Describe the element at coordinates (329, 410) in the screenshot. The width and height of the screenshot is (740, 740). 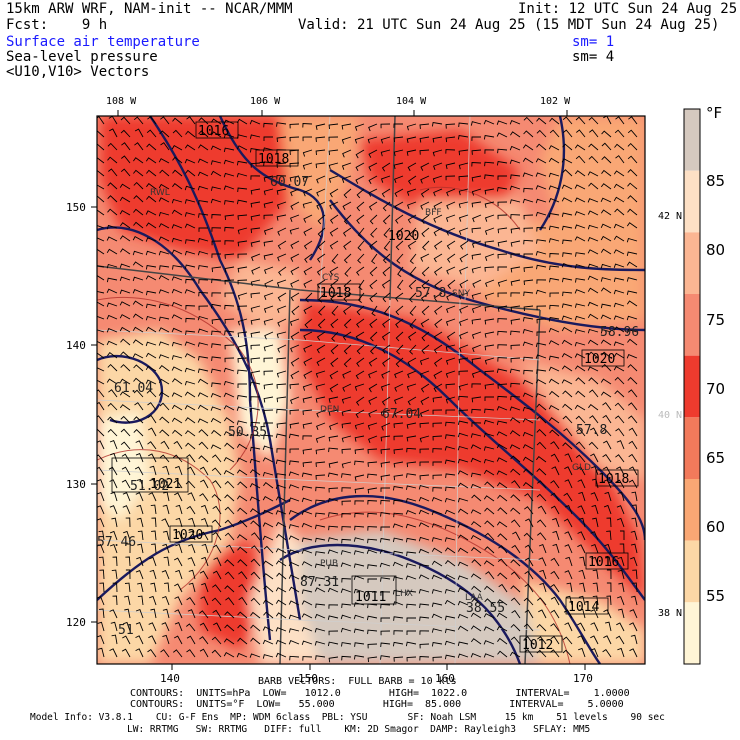
I see `place-den: DEN` at that location.